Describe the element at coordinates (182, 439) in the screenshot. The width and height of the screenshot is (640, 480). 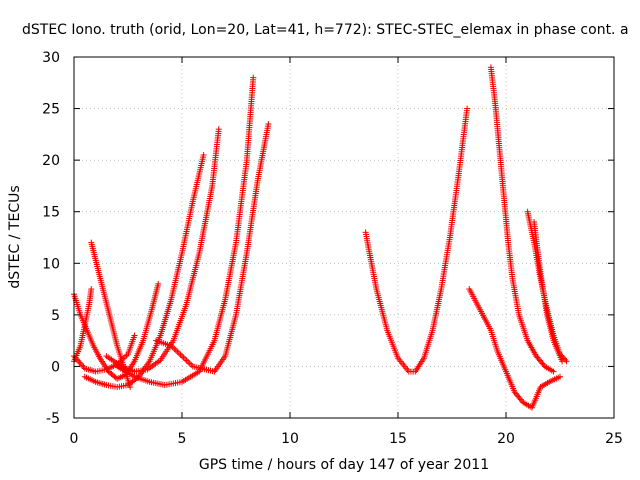
I see `x-tick-label: 5` at that location.